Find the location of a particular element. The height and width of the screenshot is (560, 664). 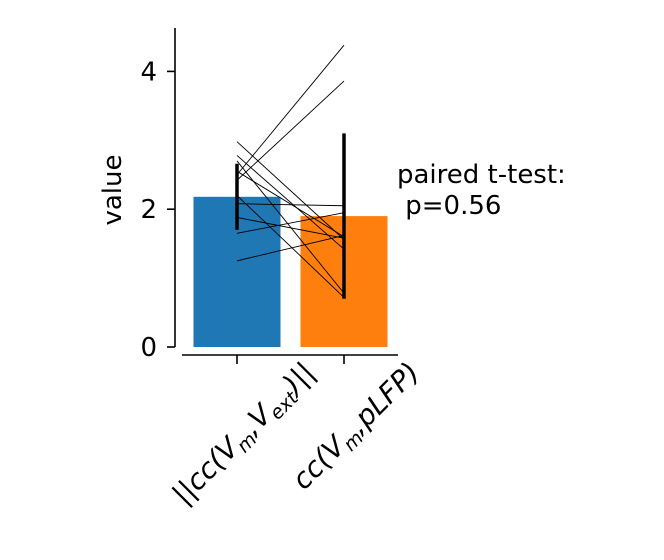

error-bars-layer is located at coordinates (290, 216).